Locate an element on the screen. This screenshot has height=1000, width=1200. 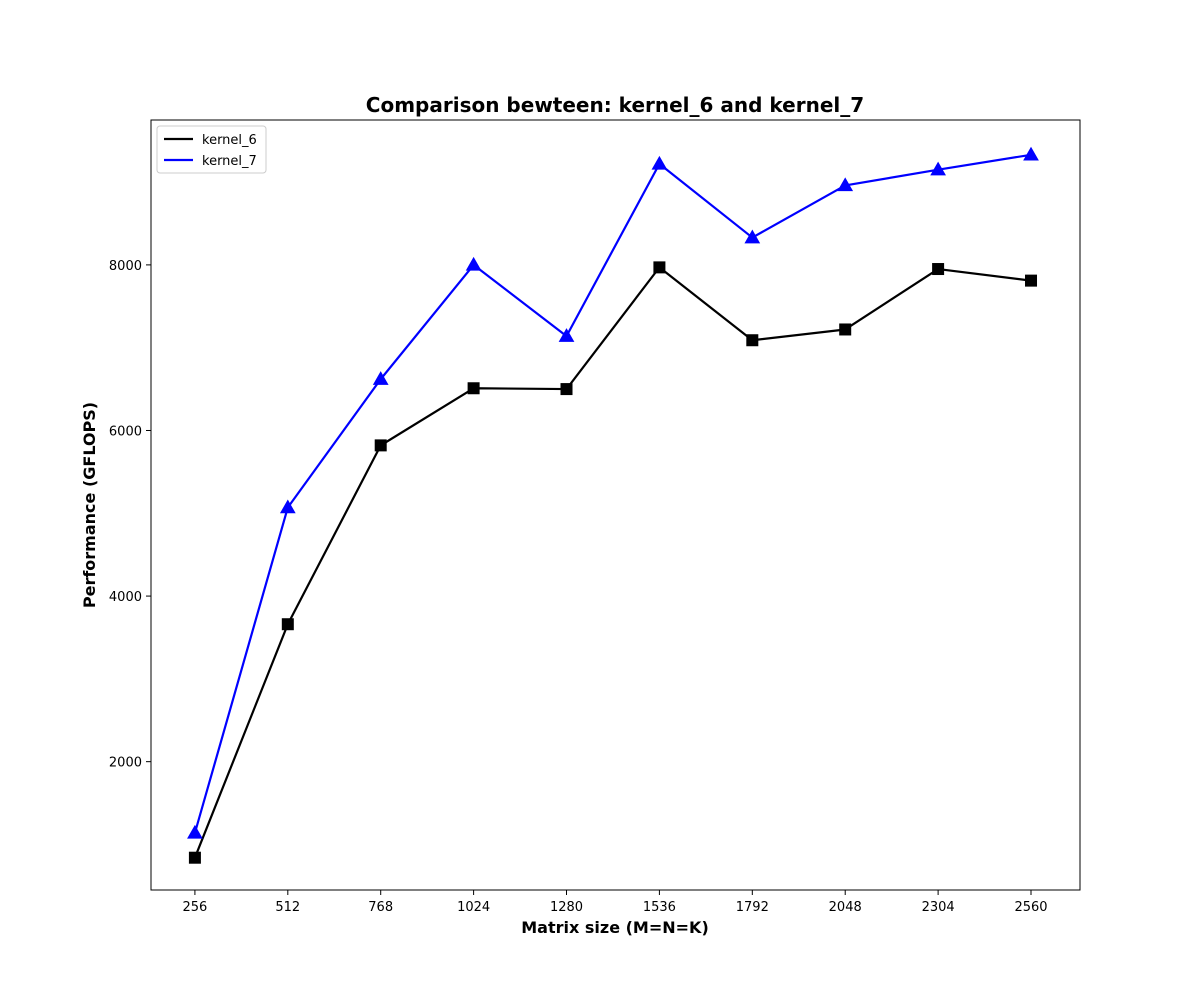
x-axis-label: Matrix size (M=N=K) is located at coordinates (615, 927).